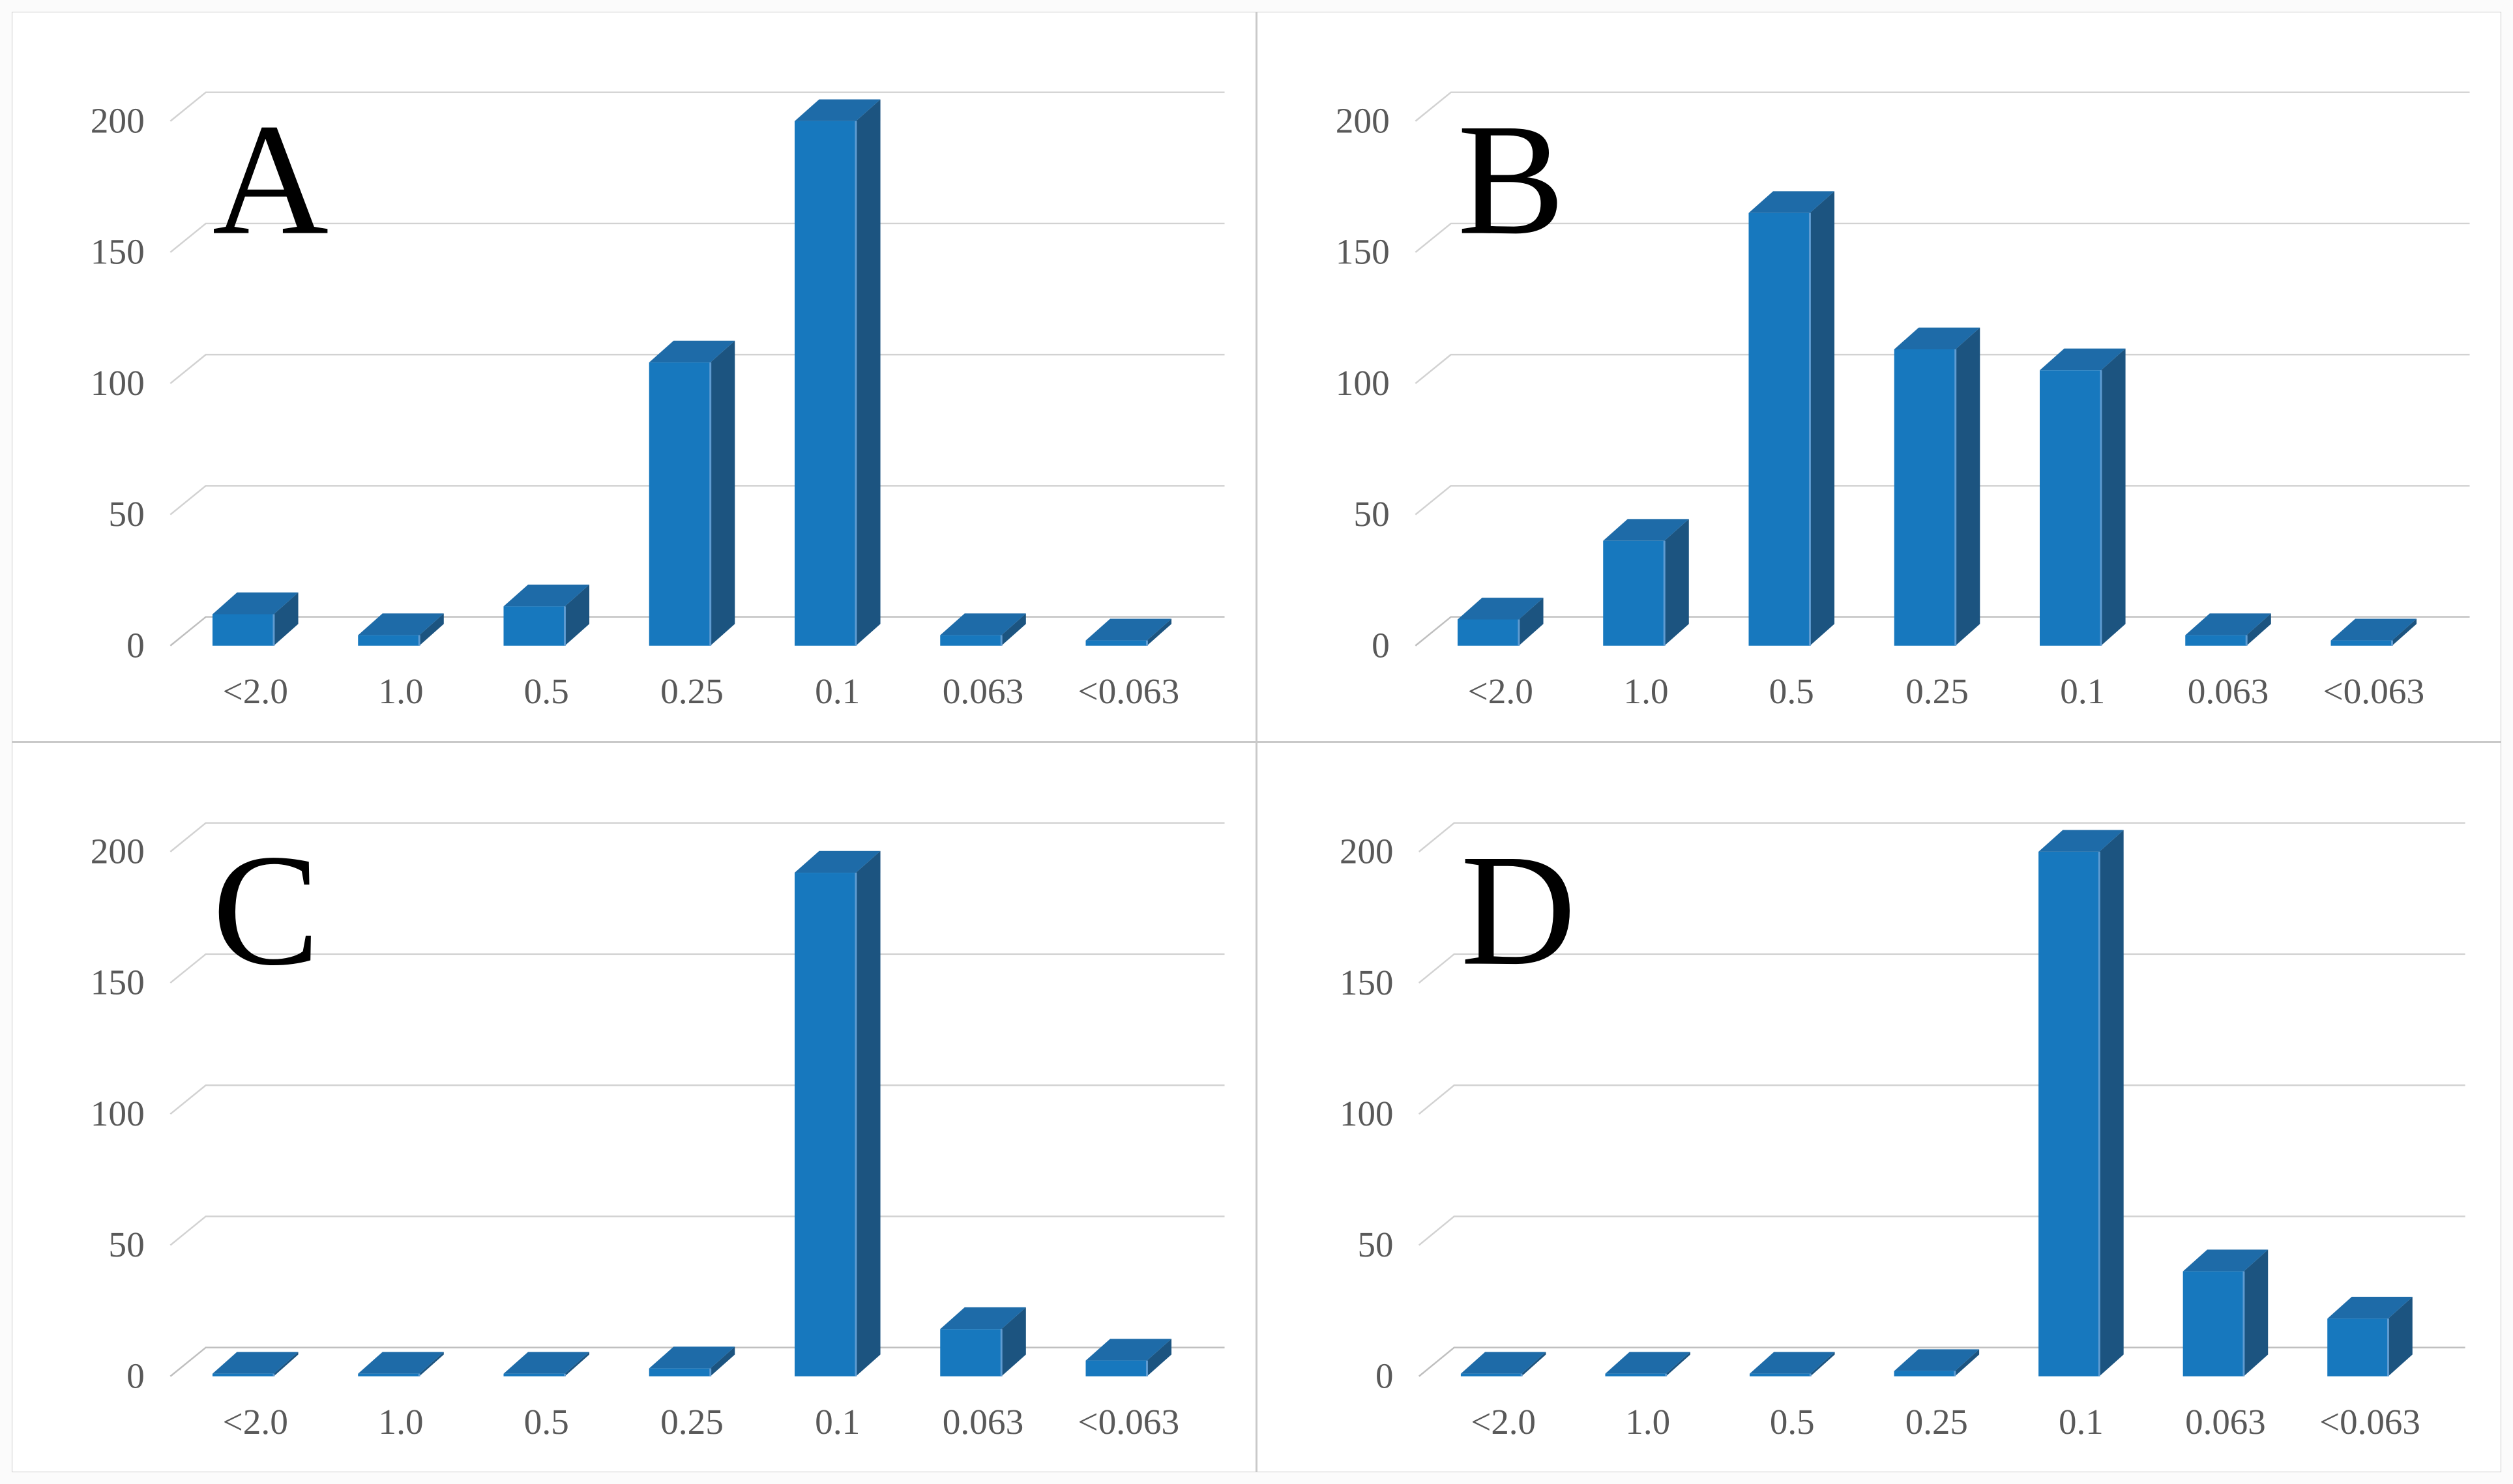 The height and width of the screenshot is (1484, 2513). I want to click on panel-letter: B, so click(1512, 179).